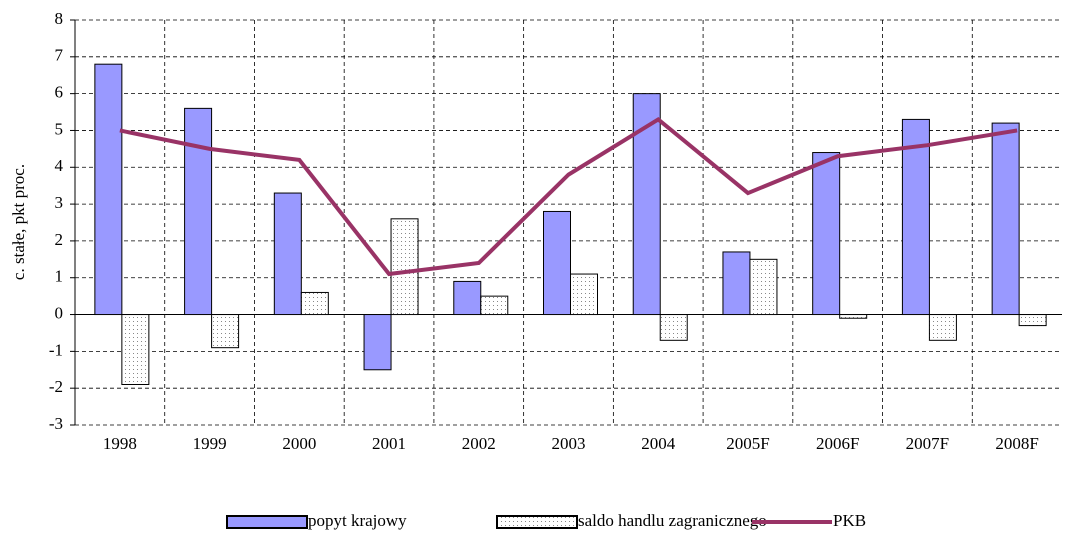  I want to click on legend-label: popyt krajowy, so click(357, 520).